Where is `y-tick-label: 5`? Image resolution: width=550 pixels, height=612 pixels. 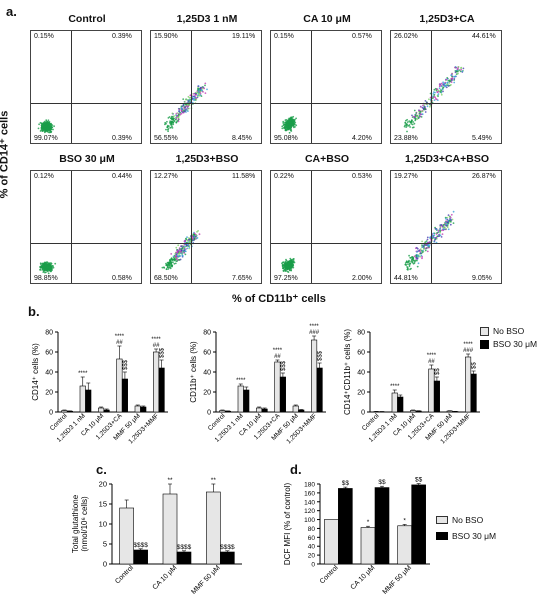 y-tick-label: 5 is located at coordinates (105, 544).